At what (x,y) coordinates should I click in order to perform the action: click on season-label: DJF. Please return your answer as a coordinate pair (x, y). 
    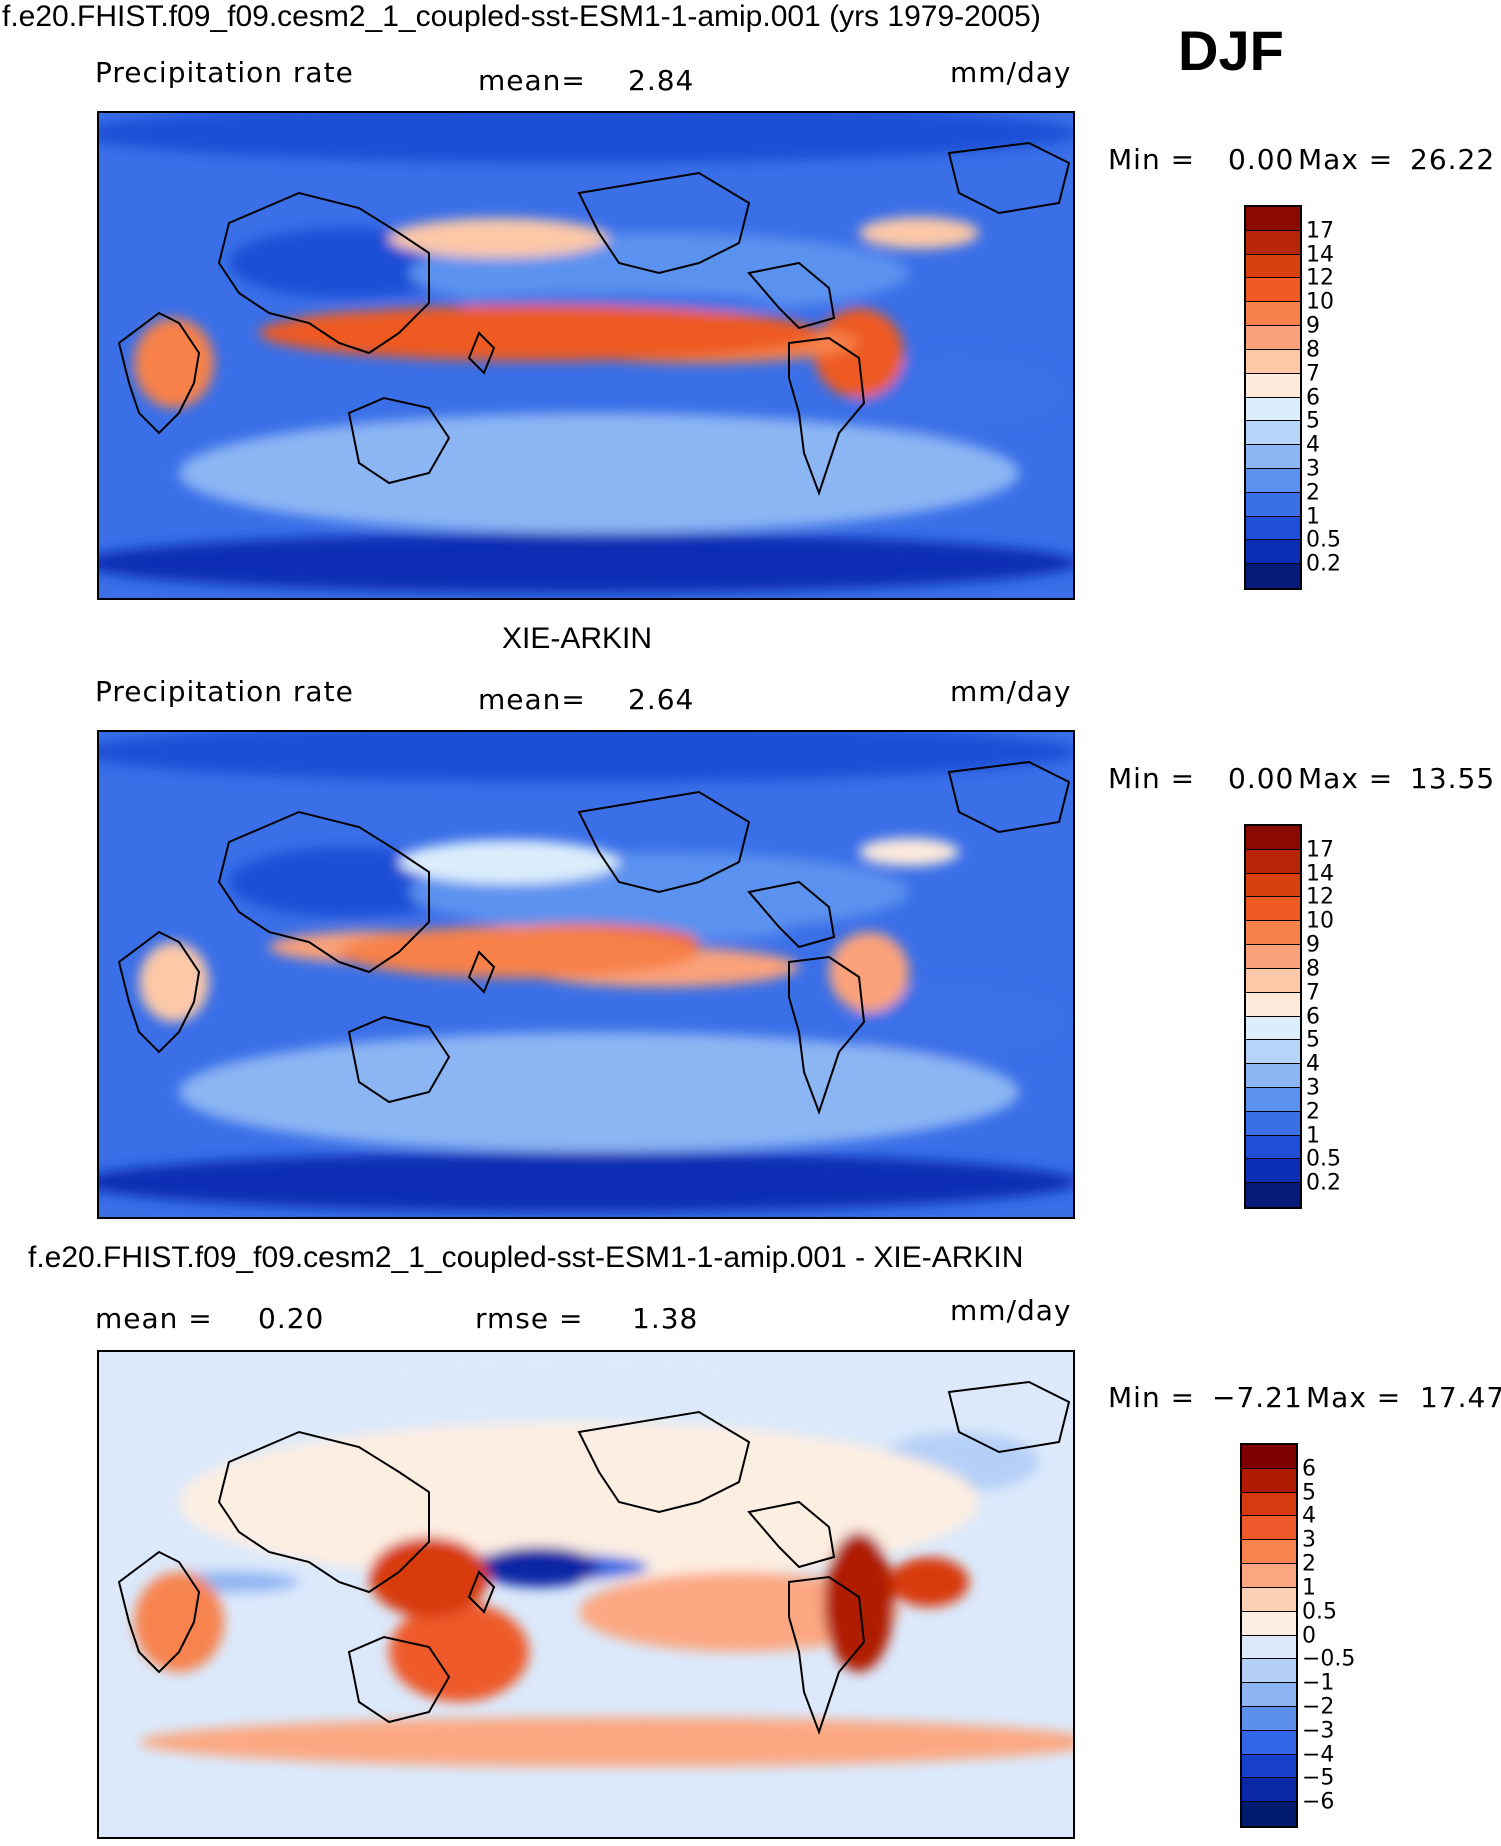
    Looking at the image, I should click on (1231, 50).